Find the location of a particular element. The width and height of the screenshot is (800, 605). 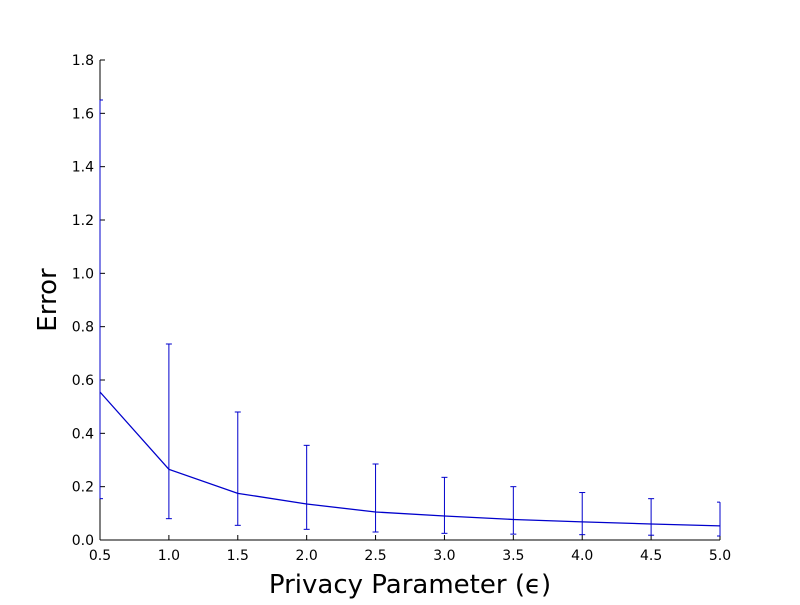

y-tick-label: 1.0 is located at coordinates (83, 274).